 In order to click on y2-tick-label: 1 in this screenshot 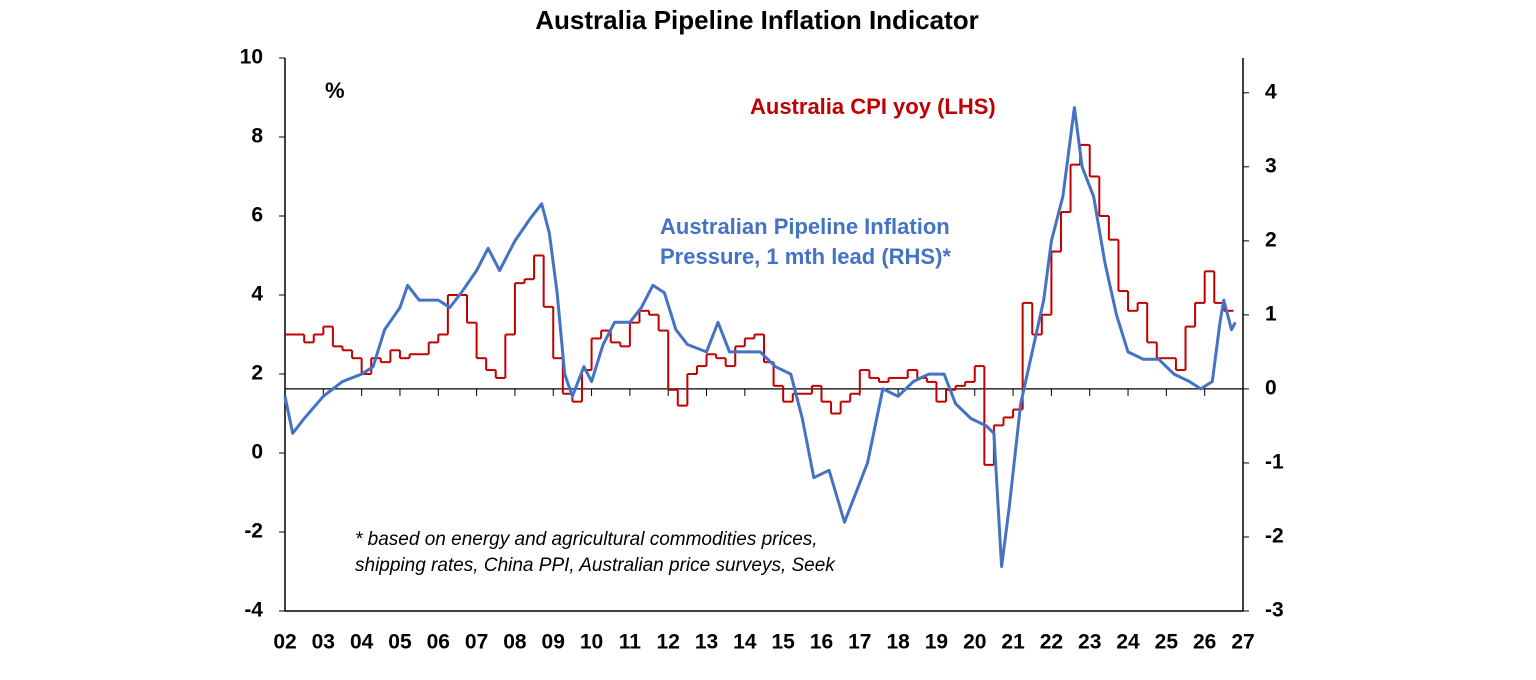, I will do `click(1271, 313)`.